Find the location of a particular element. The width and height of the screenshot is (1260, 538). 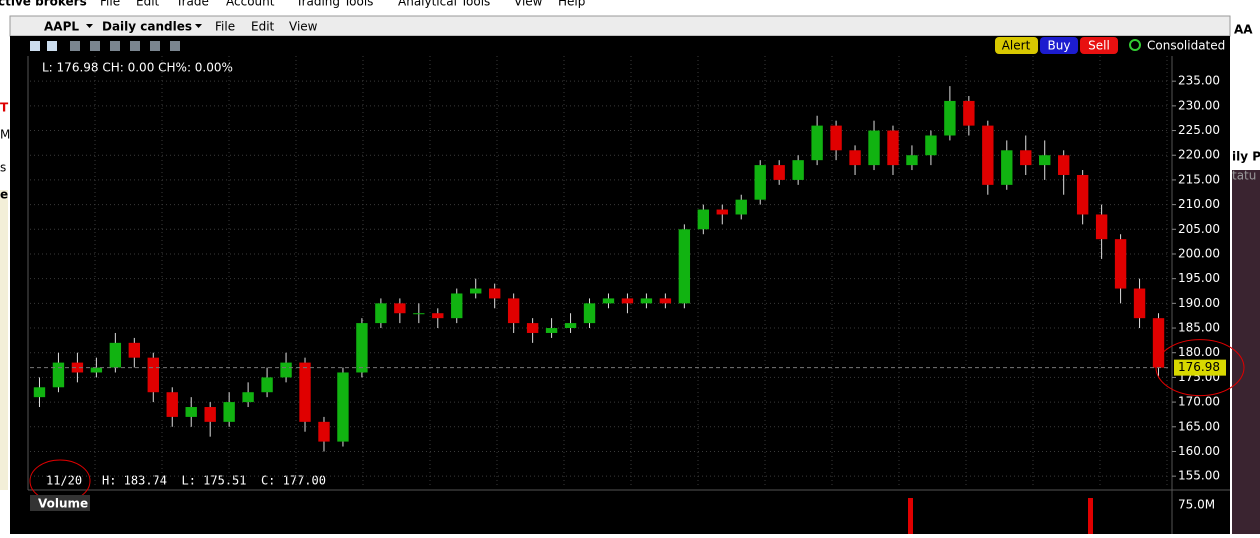

y-tick-label: 165.00 is located at coordinates (1199, 426).